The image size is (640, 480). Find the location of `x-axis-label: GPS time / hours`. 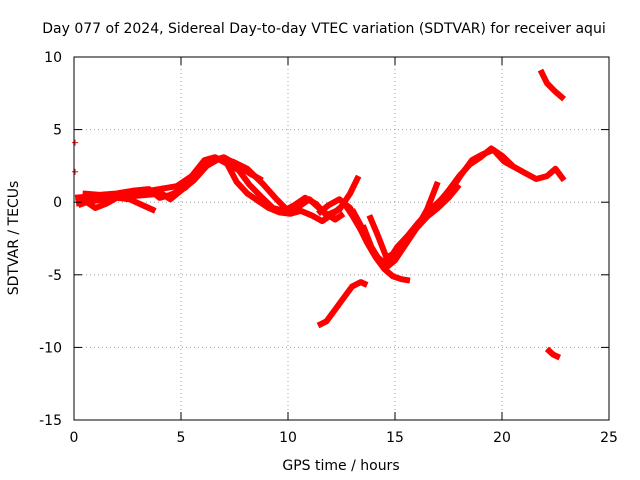

x-axis-label: GPS time / hours is located at coordinates (340, 466).